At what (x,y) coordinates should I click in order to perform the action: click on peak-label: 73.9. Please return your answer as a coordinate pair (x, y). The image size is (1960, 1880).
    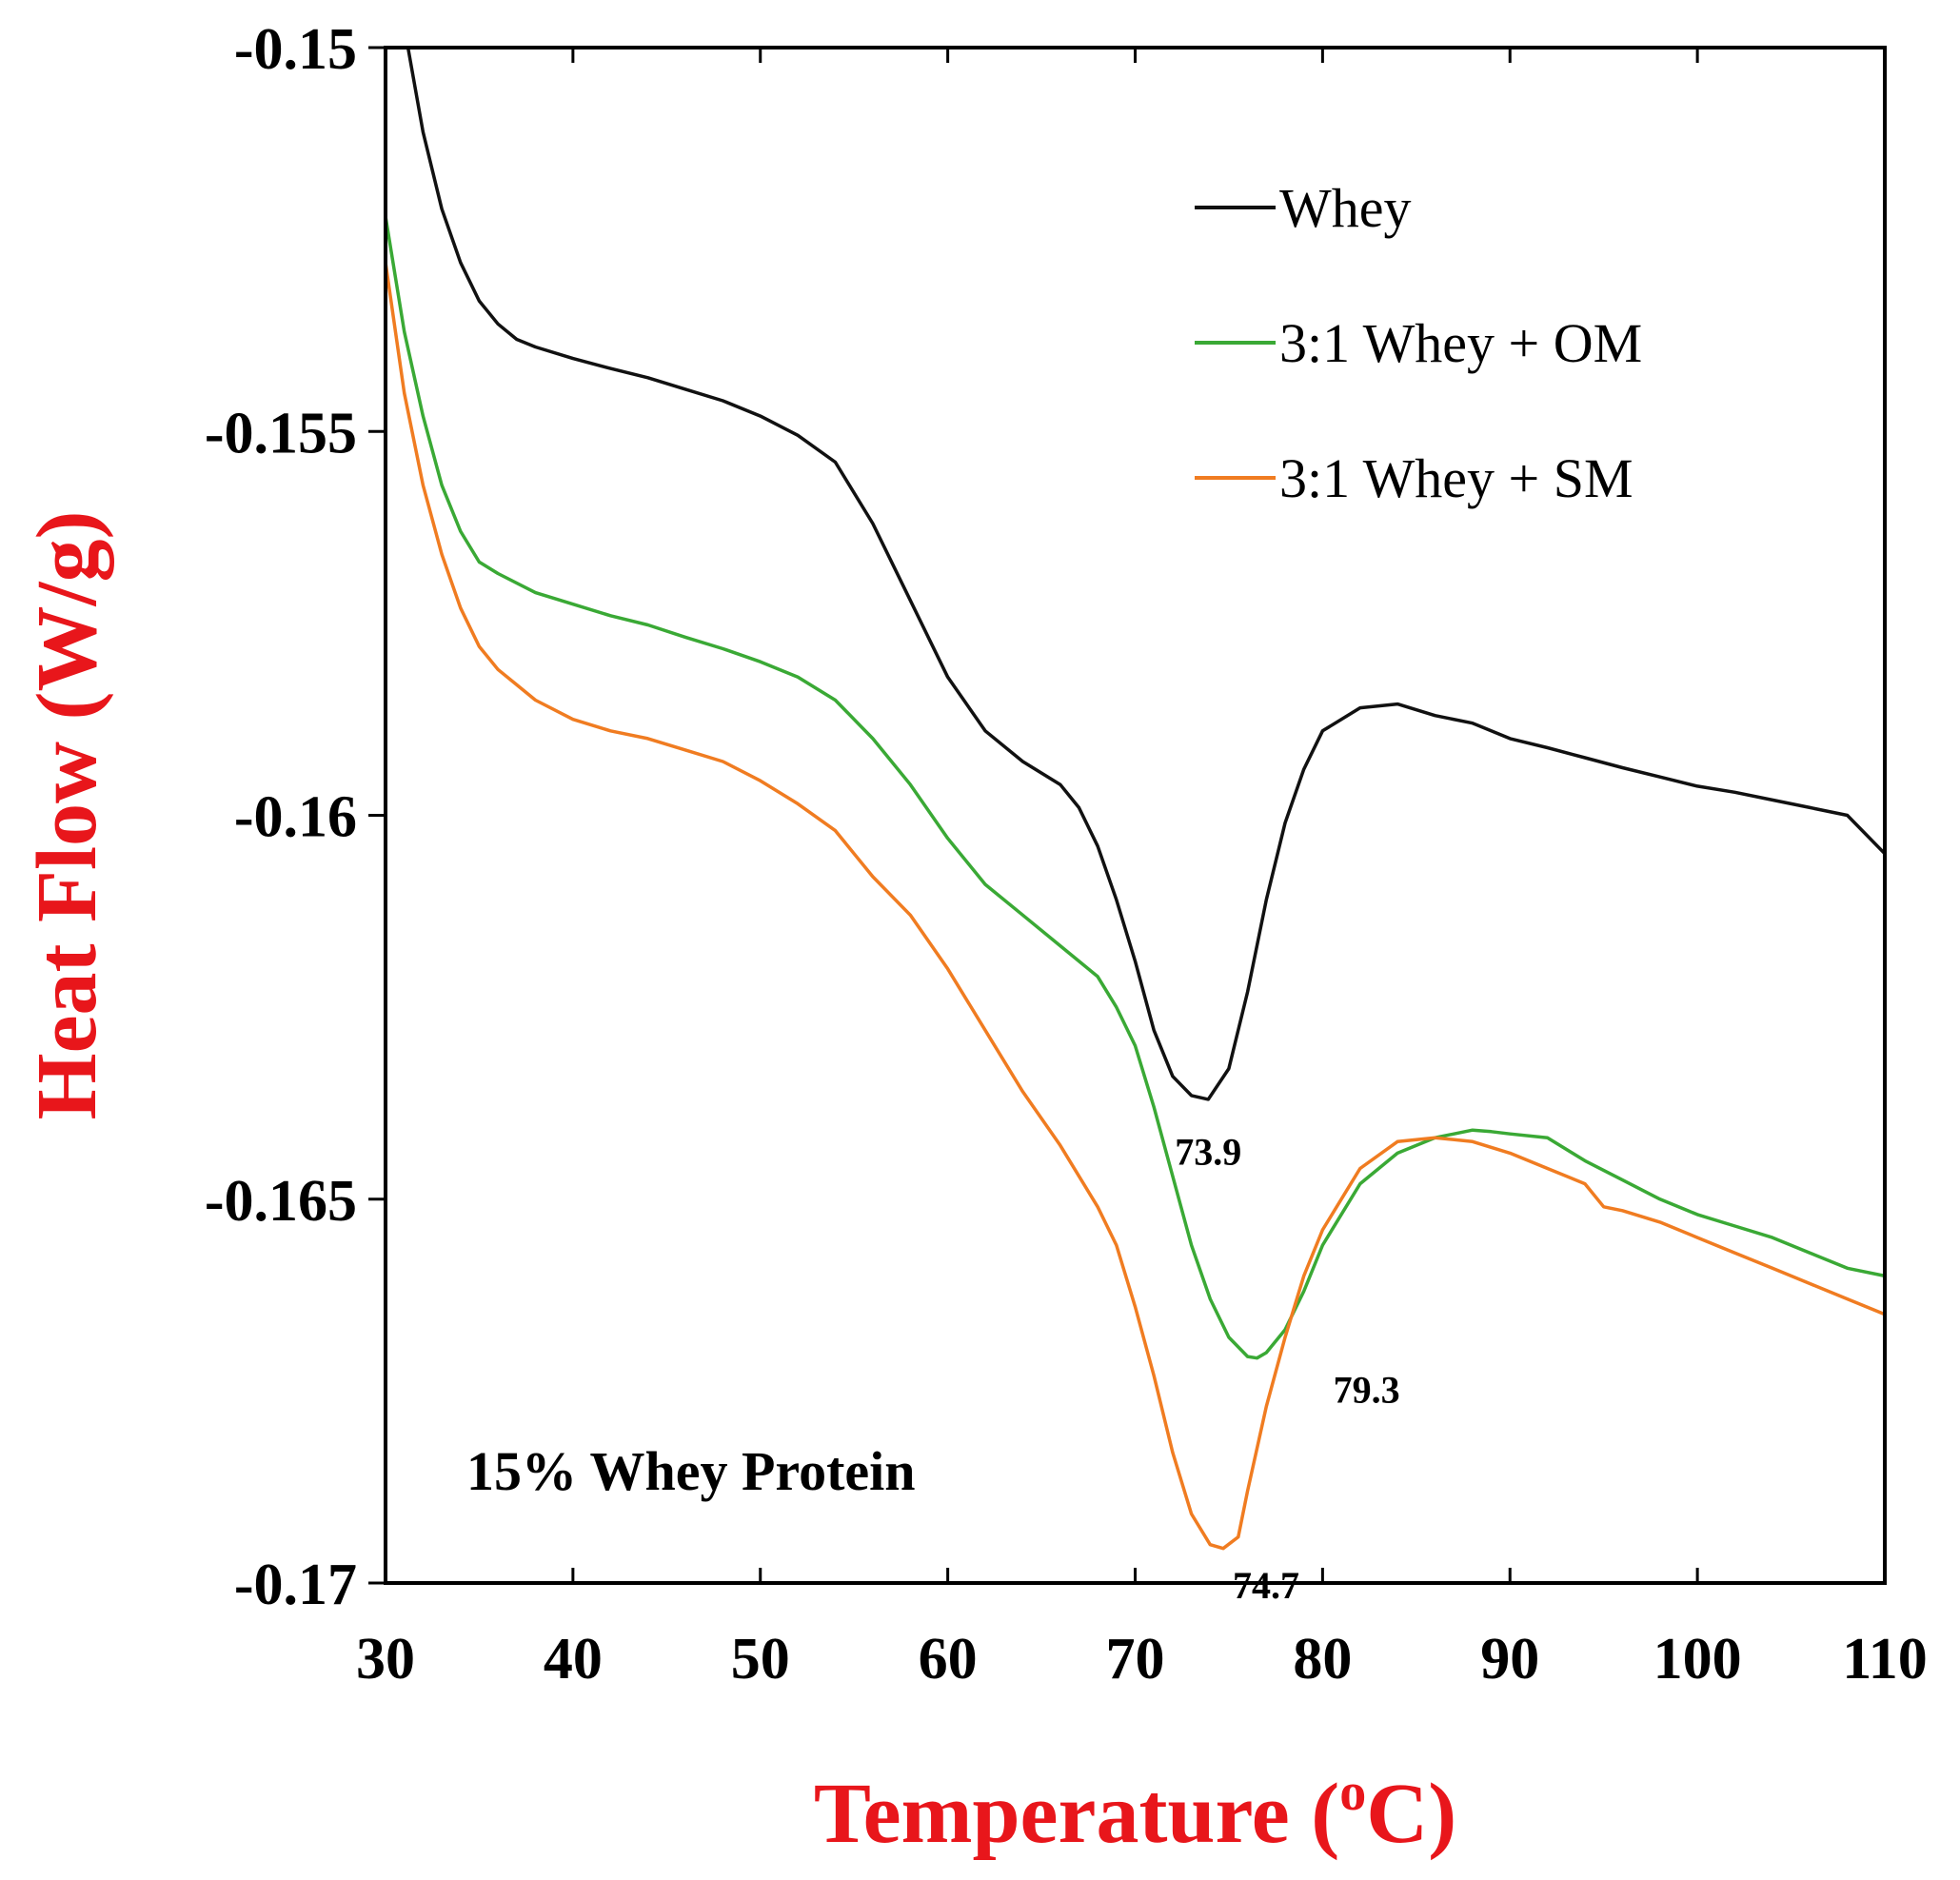
    Looking at the image, I should click on (1208, 1151).